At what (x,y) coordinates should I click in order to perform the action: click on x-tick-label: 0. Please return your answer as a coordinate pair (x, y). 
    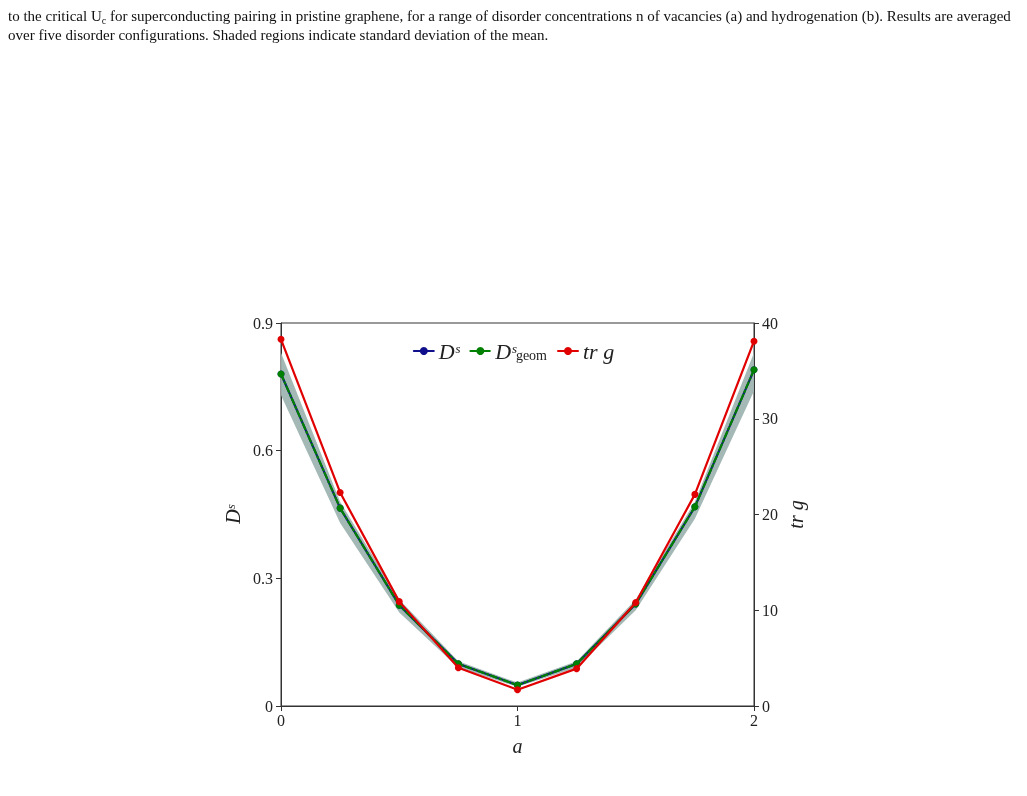
    Looking at the image, I should click on (281, 720).